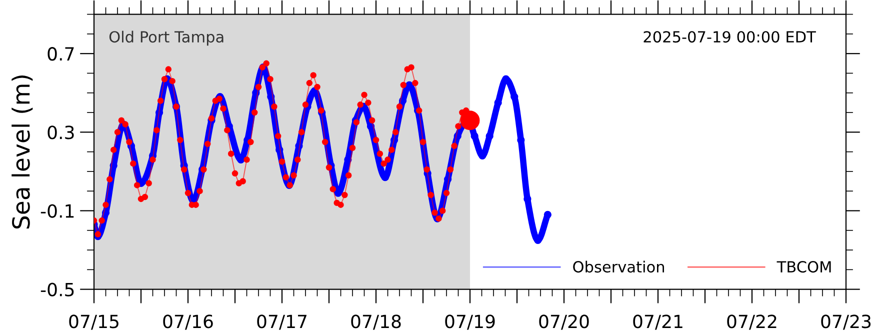 This screenshot has width=876, height=334. I want to click on annotation: 2025-07-19 00:00 EDT, so click(730, 37).